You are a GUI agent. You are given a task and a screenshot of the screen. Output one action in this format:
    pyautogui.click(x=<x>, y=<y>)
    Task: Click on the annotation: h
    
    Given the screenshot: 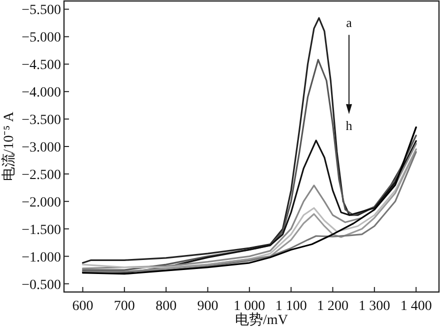 What is the action you would take?
    pyautogui.click(x=349, y=126)
    